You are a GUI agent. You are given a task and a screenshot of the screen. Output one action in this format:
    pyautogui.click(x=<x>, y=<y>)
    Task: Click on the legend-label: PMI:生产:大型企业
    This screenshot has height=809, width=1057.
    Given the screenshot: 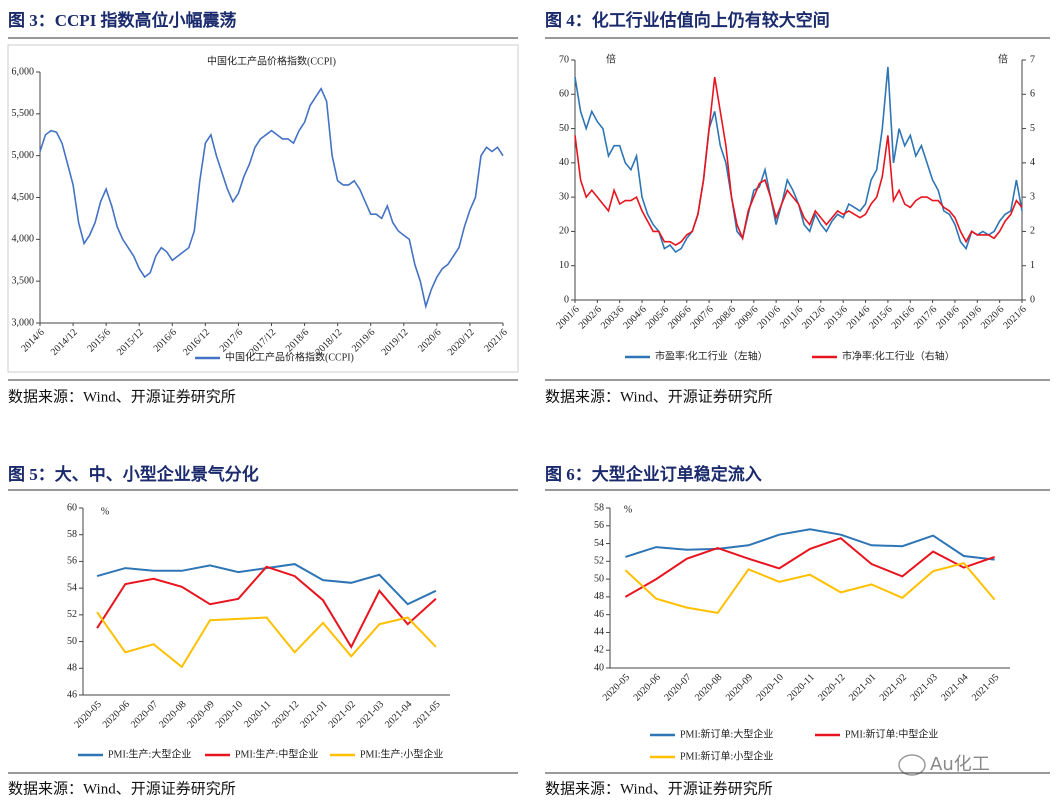 What is the action you would take?
    pyautogui.click(x=149, y=753)
    